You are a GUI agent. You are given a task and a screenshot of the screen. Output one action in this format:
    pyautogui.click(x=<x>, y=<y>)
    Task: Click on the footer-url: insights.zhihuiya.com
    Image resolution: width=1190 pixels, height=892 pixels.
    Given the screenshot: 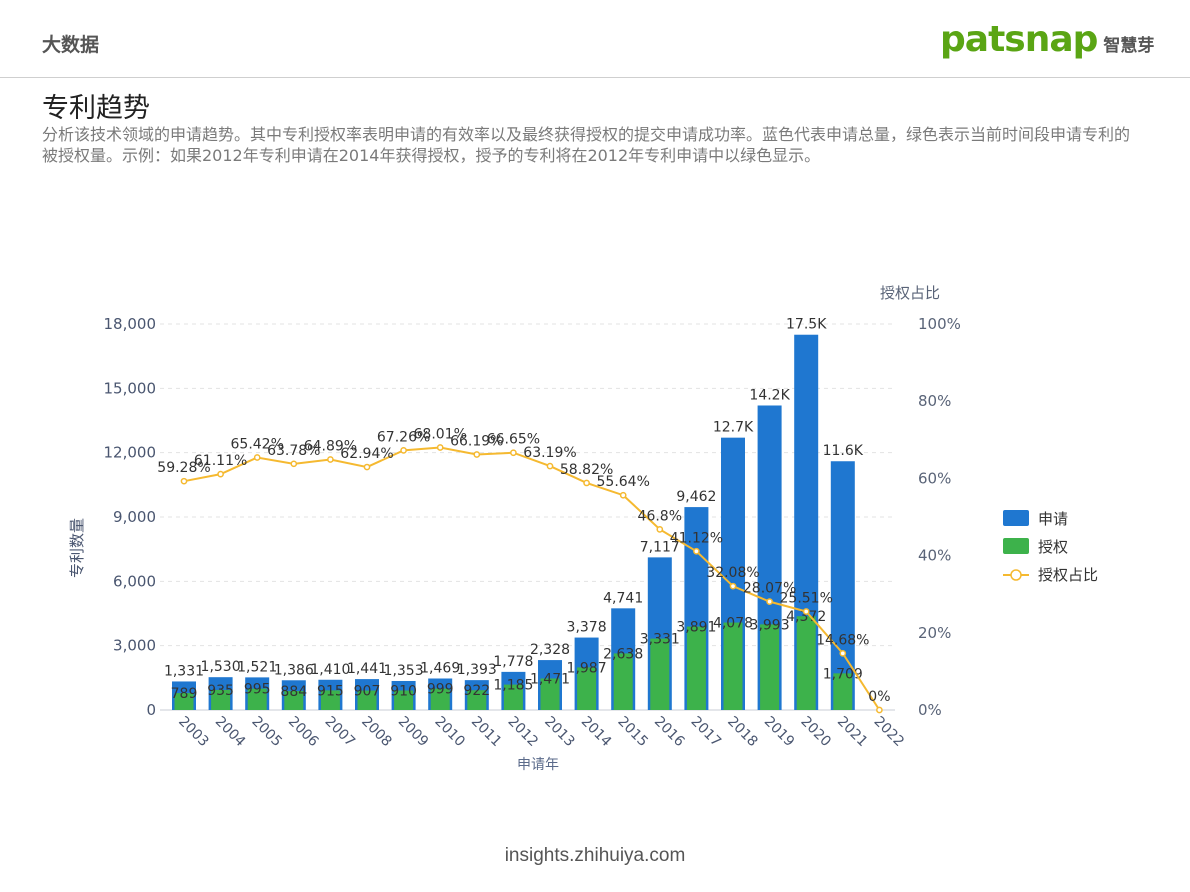 What is the action you would take?
    pyautogui.click(x=595, y=855)
    